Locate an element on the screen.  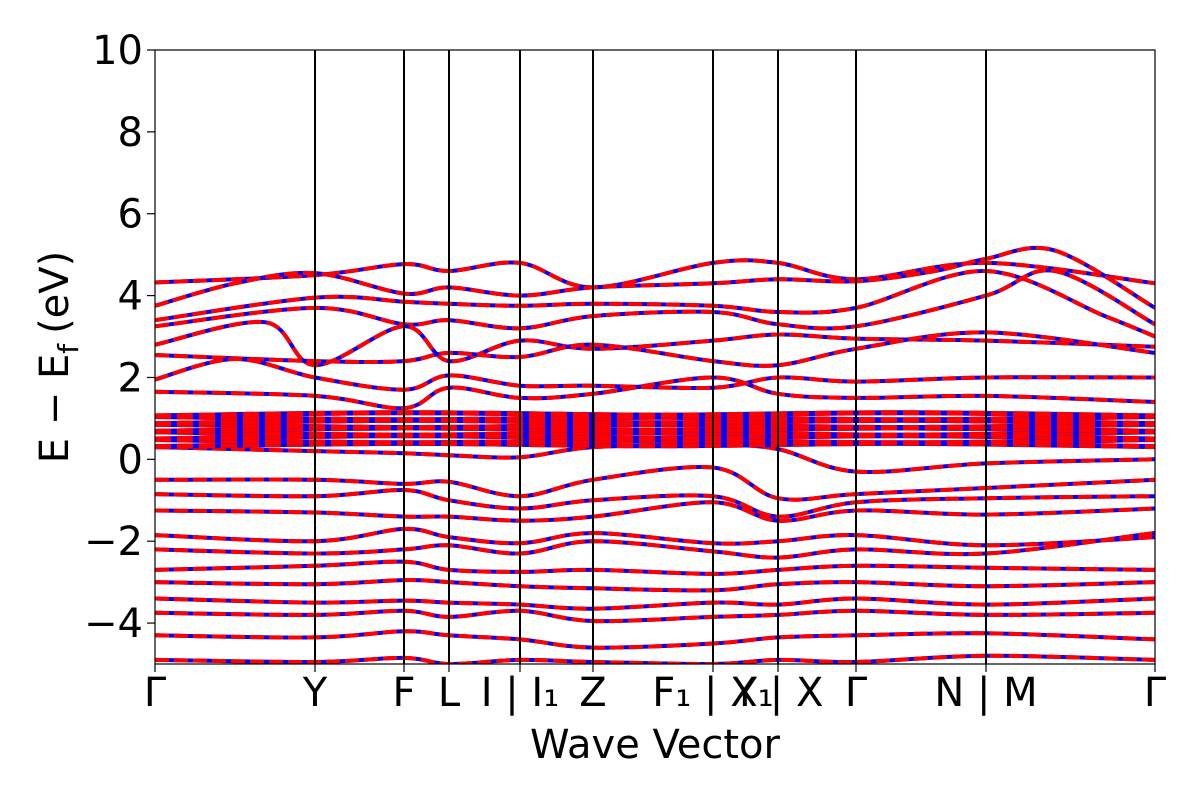
y-axis-title: E − Ef (eV) is located at coordinates (58, 357).